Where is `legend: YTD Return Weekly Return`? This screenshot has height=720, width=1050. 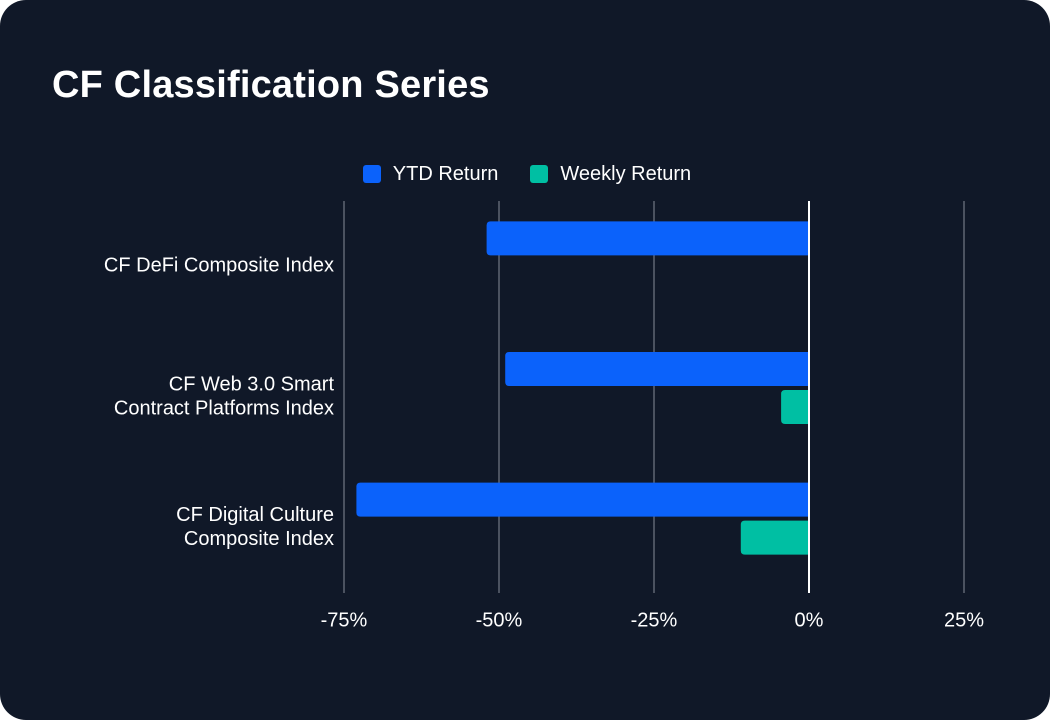
legend: YTD Return Weekly Return is located at coordinates (525, 174).